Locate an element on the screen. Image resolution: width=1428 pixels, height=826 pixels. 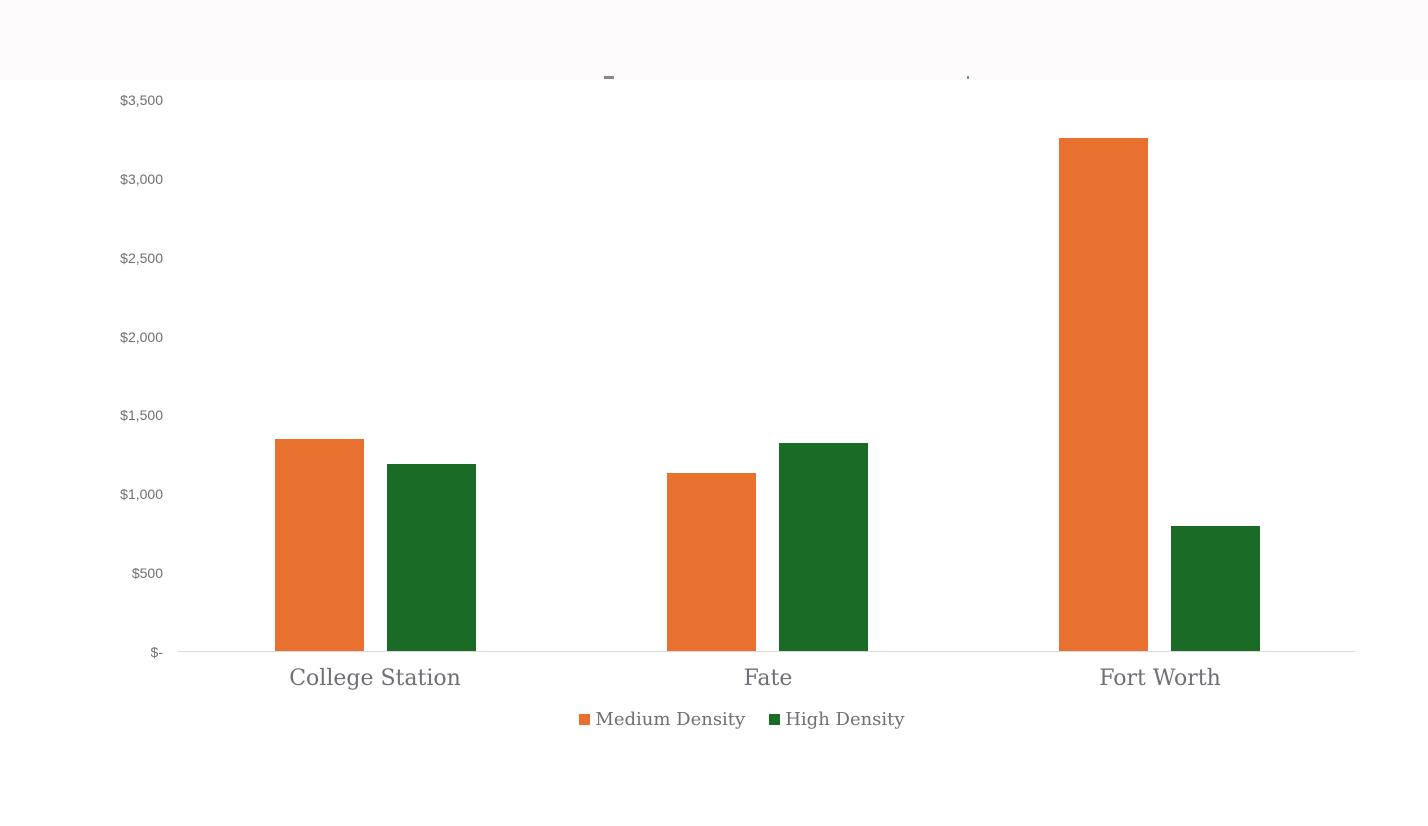
y-tick-label: $3,000 is located at coordinates (141, 179).